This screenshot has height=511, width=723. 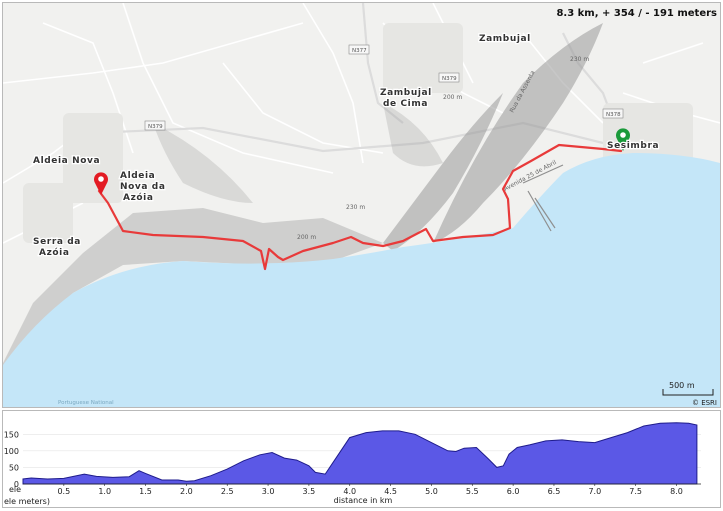 I want to click on x-axis-title: distance in km, so click(x=363, y=500).